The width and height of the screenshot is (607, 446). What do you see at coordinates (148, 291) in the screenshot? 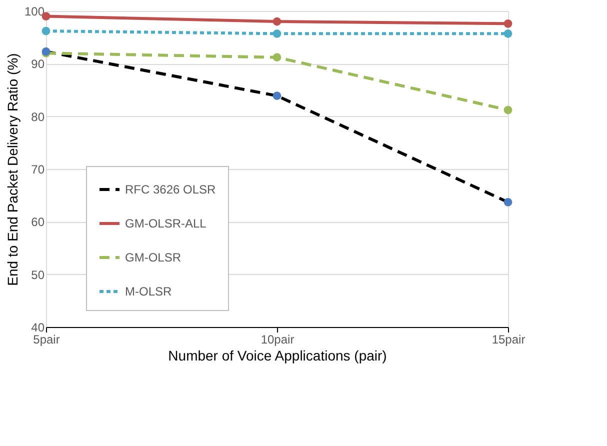
I see `legend-label: M-OLSR` at bounding box center [148, 291].